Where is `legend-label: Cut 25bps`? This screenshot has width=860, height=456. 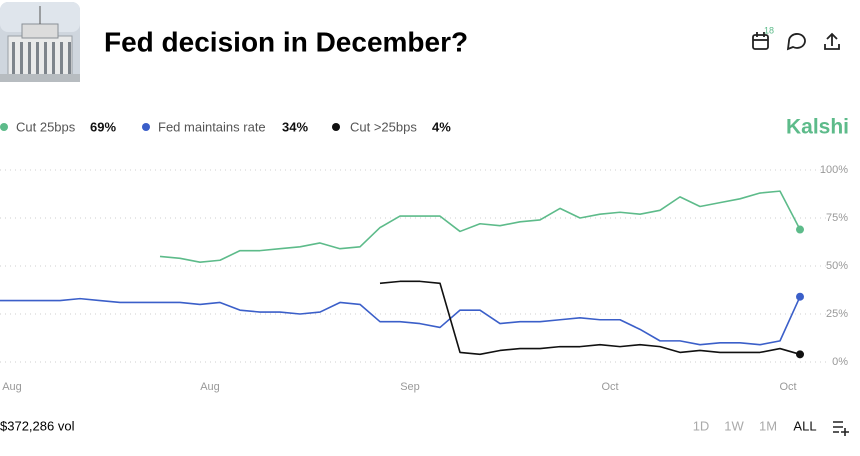
legend-label: Cut 25bps is located at coordinates (46, 126).